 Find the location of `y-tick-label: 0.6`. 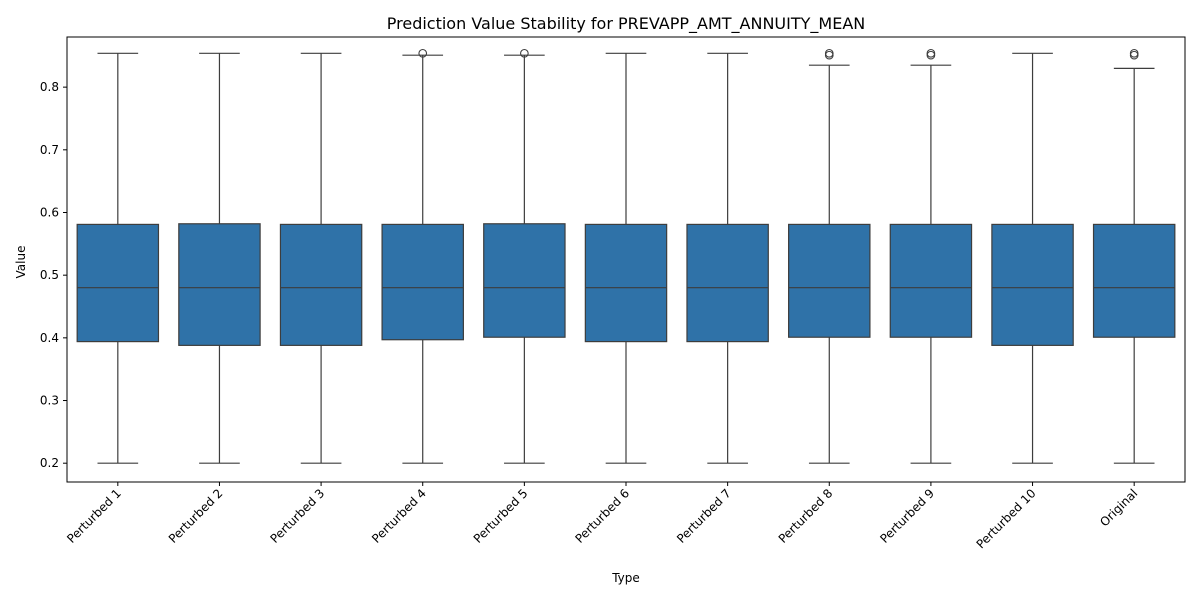

y-tick-label: 0.6 is located at coordinates (49, 212).